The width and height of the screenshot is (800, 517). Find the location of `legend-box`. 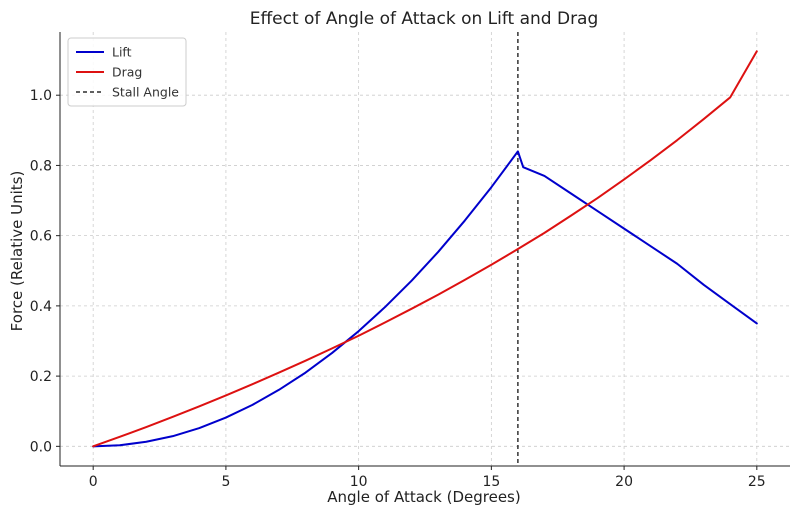

legend-box is located at coordinates (127, 72).